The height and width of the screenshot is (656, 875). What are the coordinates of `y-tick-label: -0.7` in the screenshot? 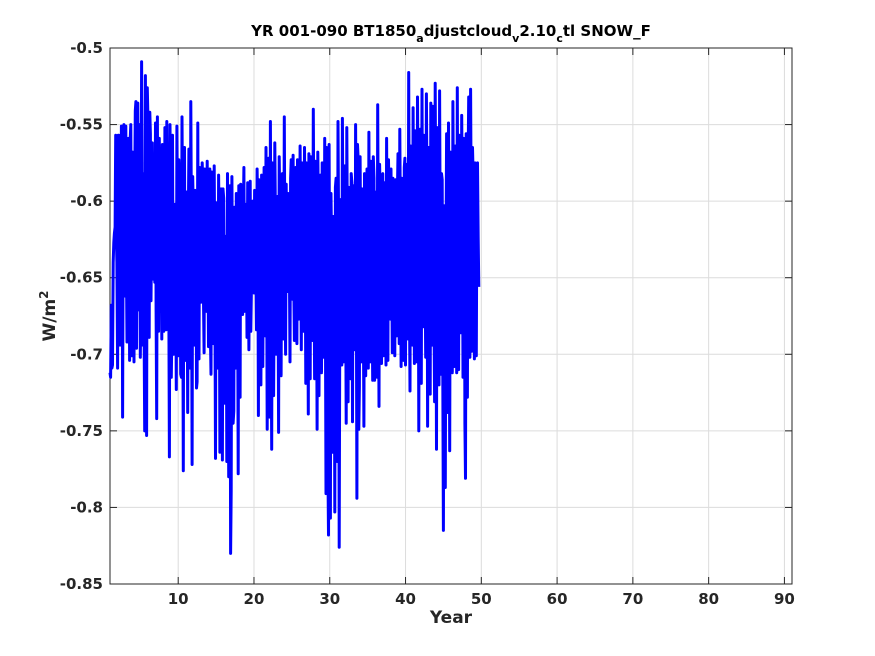 It's located at (86, 354).